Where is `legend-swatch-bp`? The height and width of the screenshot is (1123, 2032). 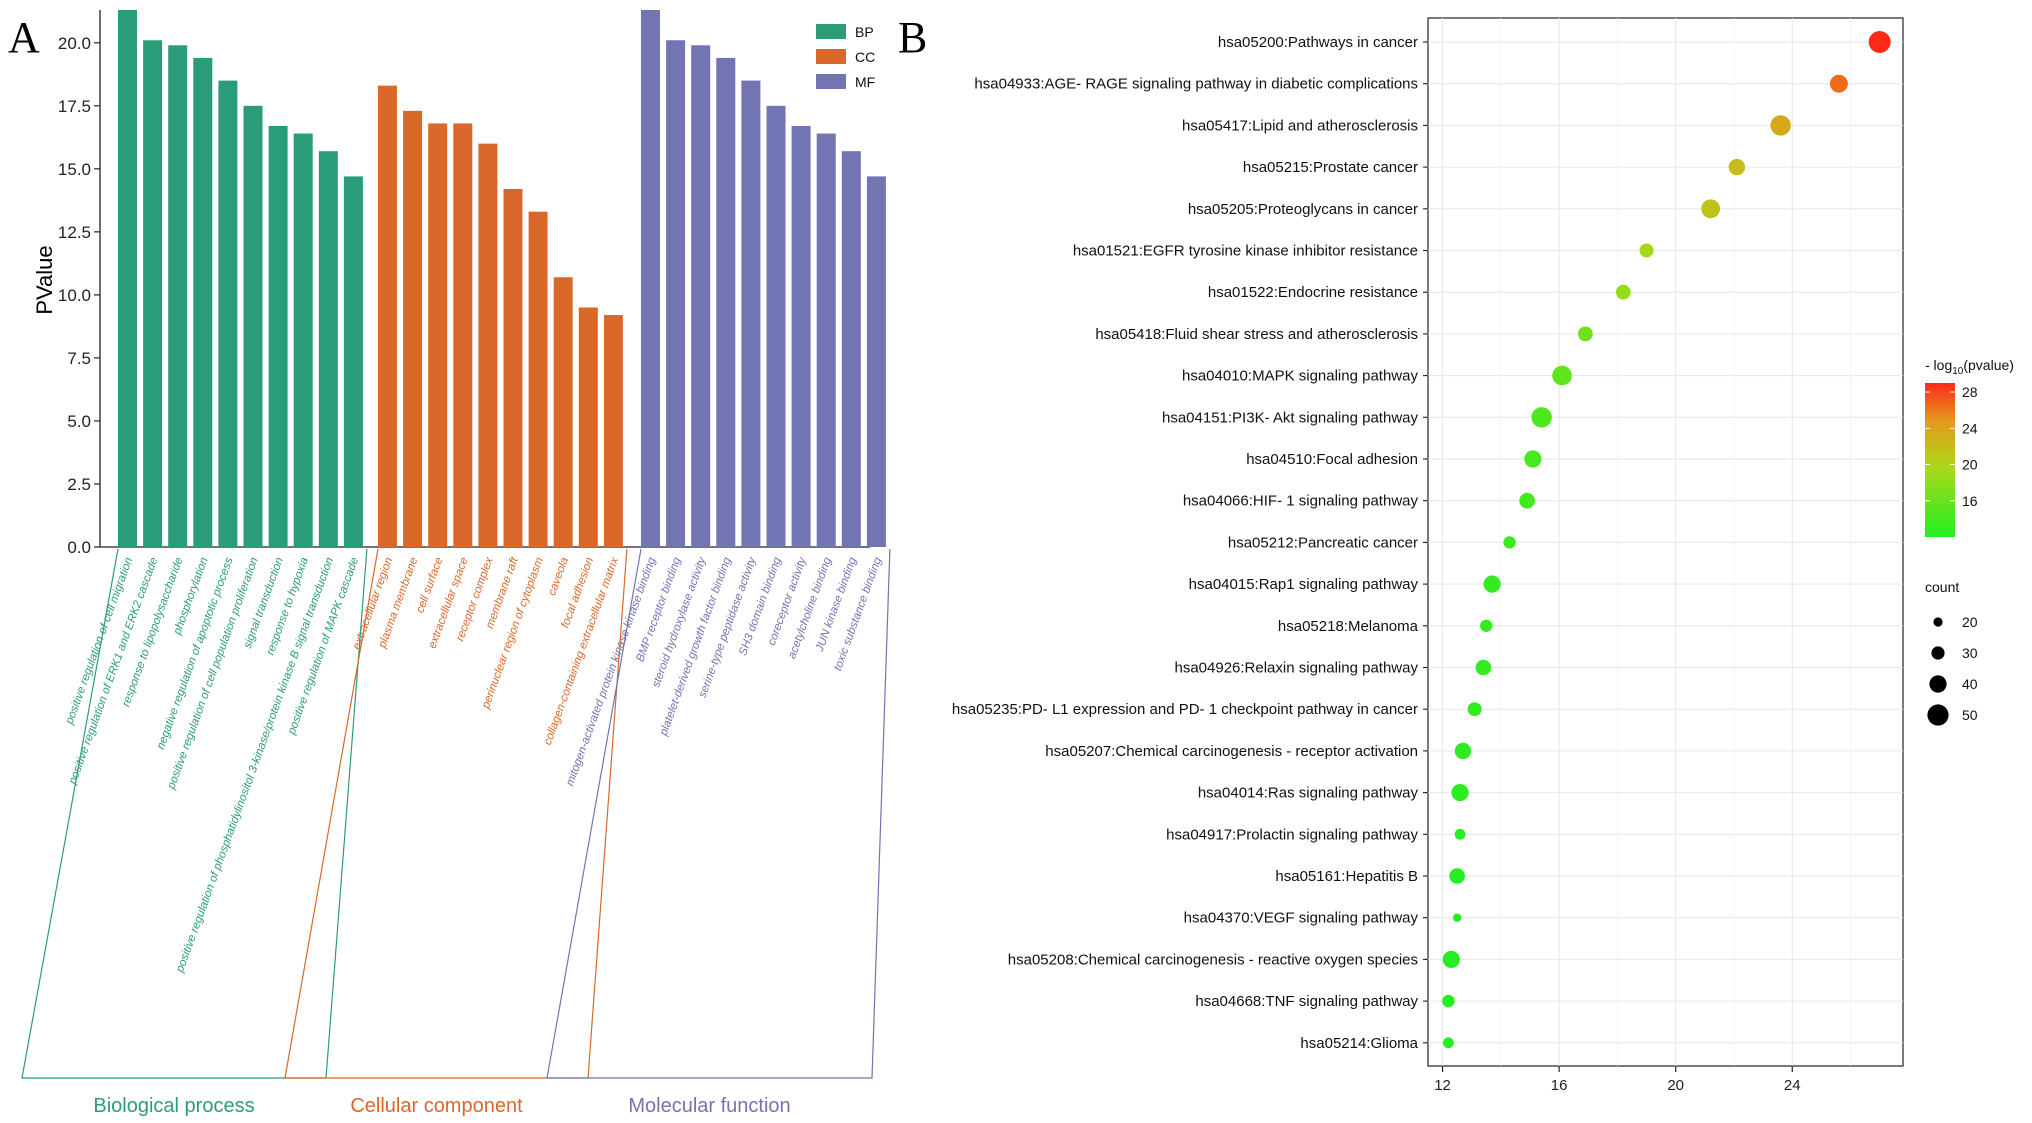 legend-swatch-bp is located at coordinates (831, 31).